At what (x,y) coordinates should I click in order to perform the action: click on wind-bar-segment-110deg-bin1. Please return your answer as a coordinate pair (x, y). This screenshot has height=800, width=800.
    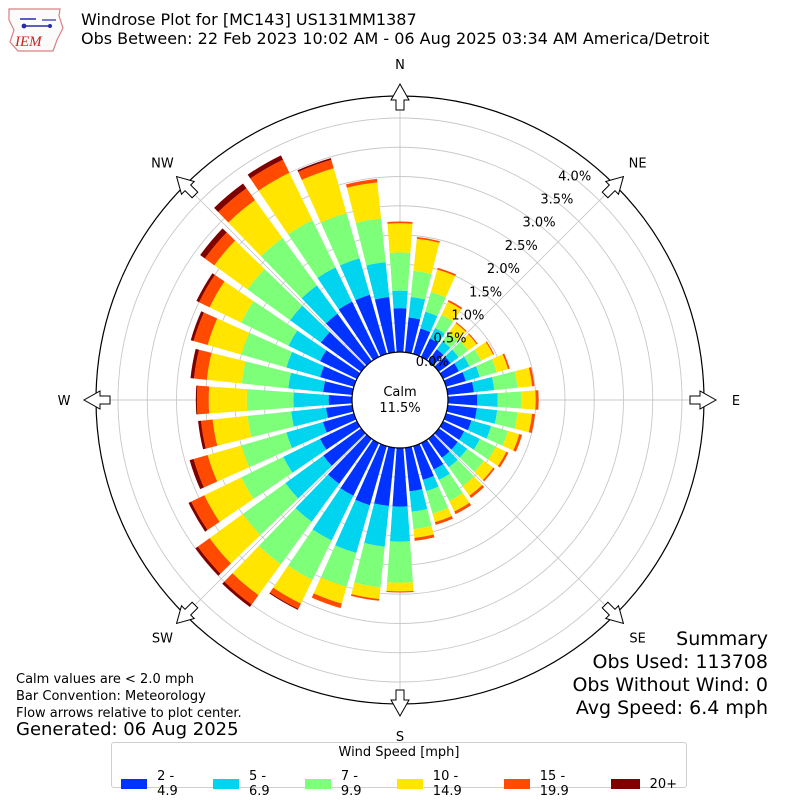
    Looking at the image, I should click on (457, 422).